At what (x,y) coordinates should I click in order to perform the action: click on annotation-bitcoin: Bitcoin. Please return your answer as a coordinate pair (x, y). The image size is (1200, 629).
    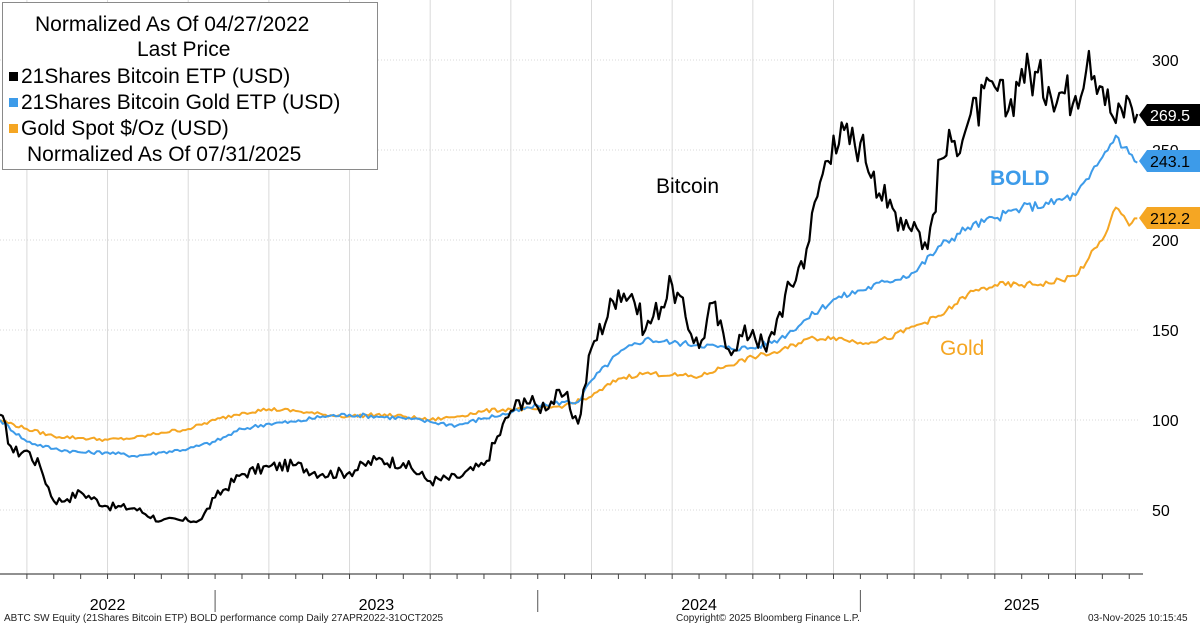
    Looking at the image, I should click on (687, 186).